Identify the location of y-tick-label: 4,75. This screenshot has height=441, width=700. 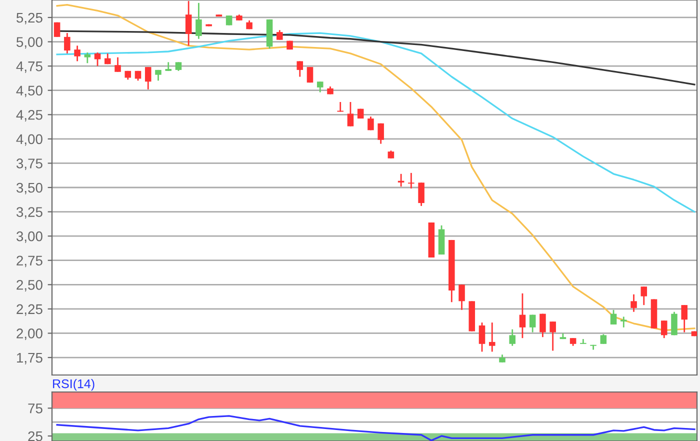
(29, 67).